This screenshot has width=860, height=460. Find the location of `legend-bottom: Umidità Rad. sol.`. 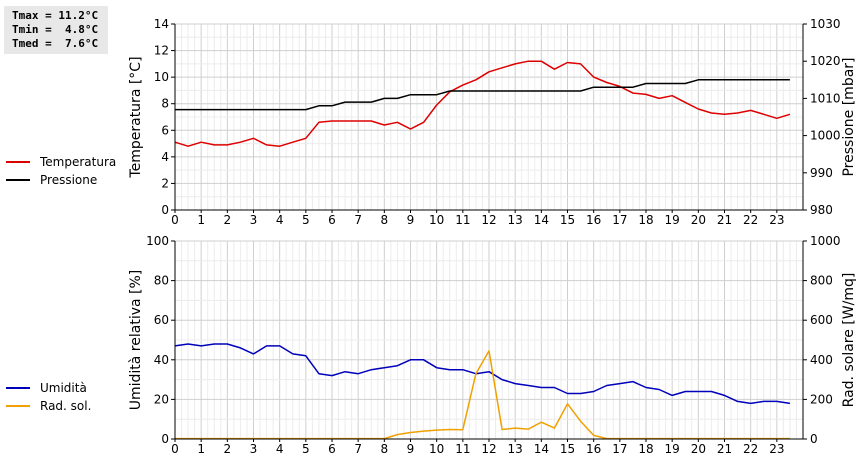

legend-bottom: Umidità Rad. sol. is located at coordinates (48, 397).